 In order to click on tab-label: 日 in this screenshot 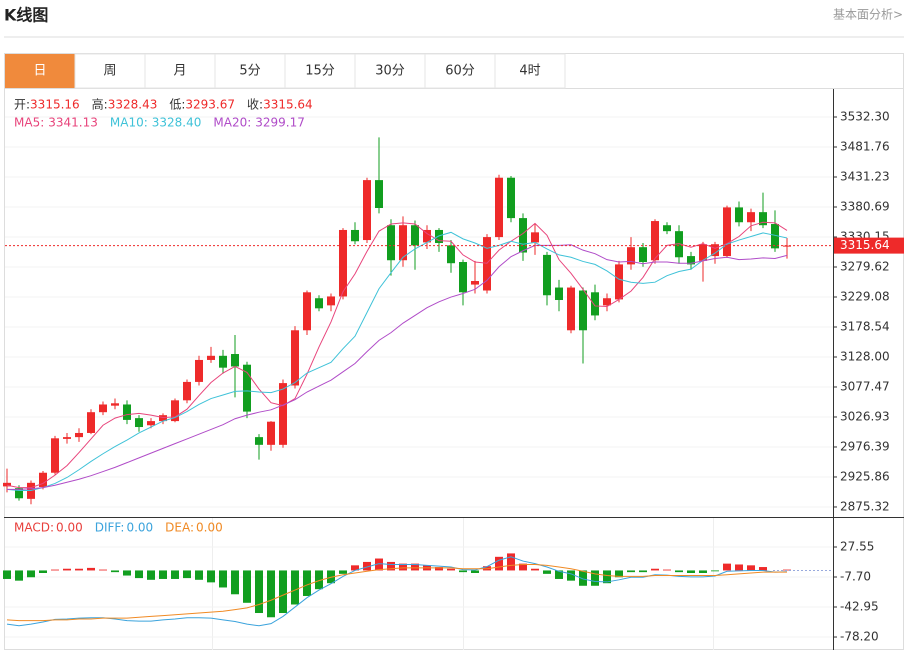, I will do `click(39, 71)`.